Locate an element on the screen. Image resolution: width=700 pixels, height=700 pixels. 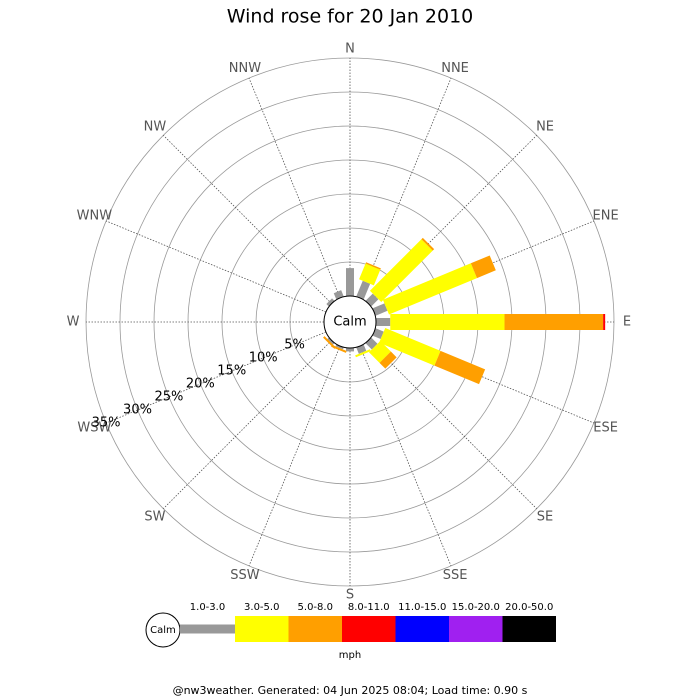
direction-label: WSW is located at coordinates (94, 427).